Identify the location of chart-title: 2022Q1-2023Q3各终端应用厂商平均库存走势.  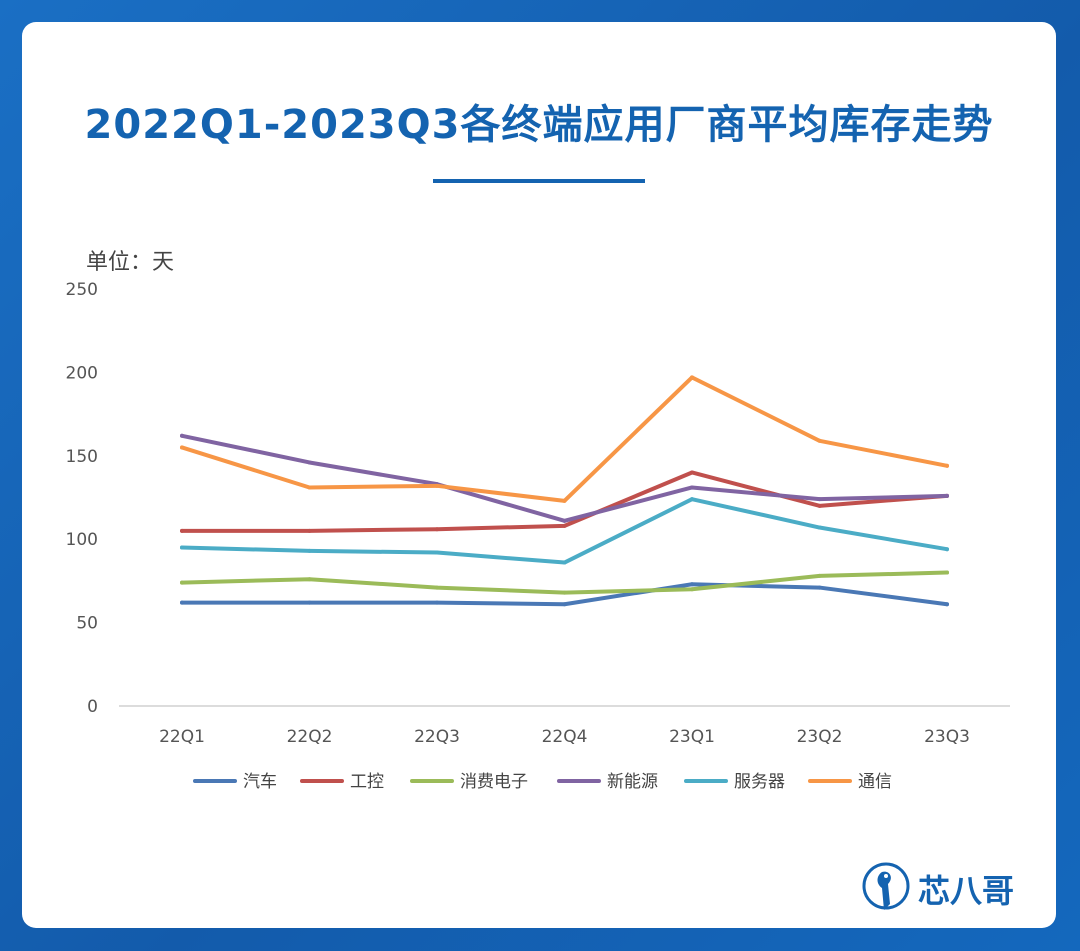
(539, 125).